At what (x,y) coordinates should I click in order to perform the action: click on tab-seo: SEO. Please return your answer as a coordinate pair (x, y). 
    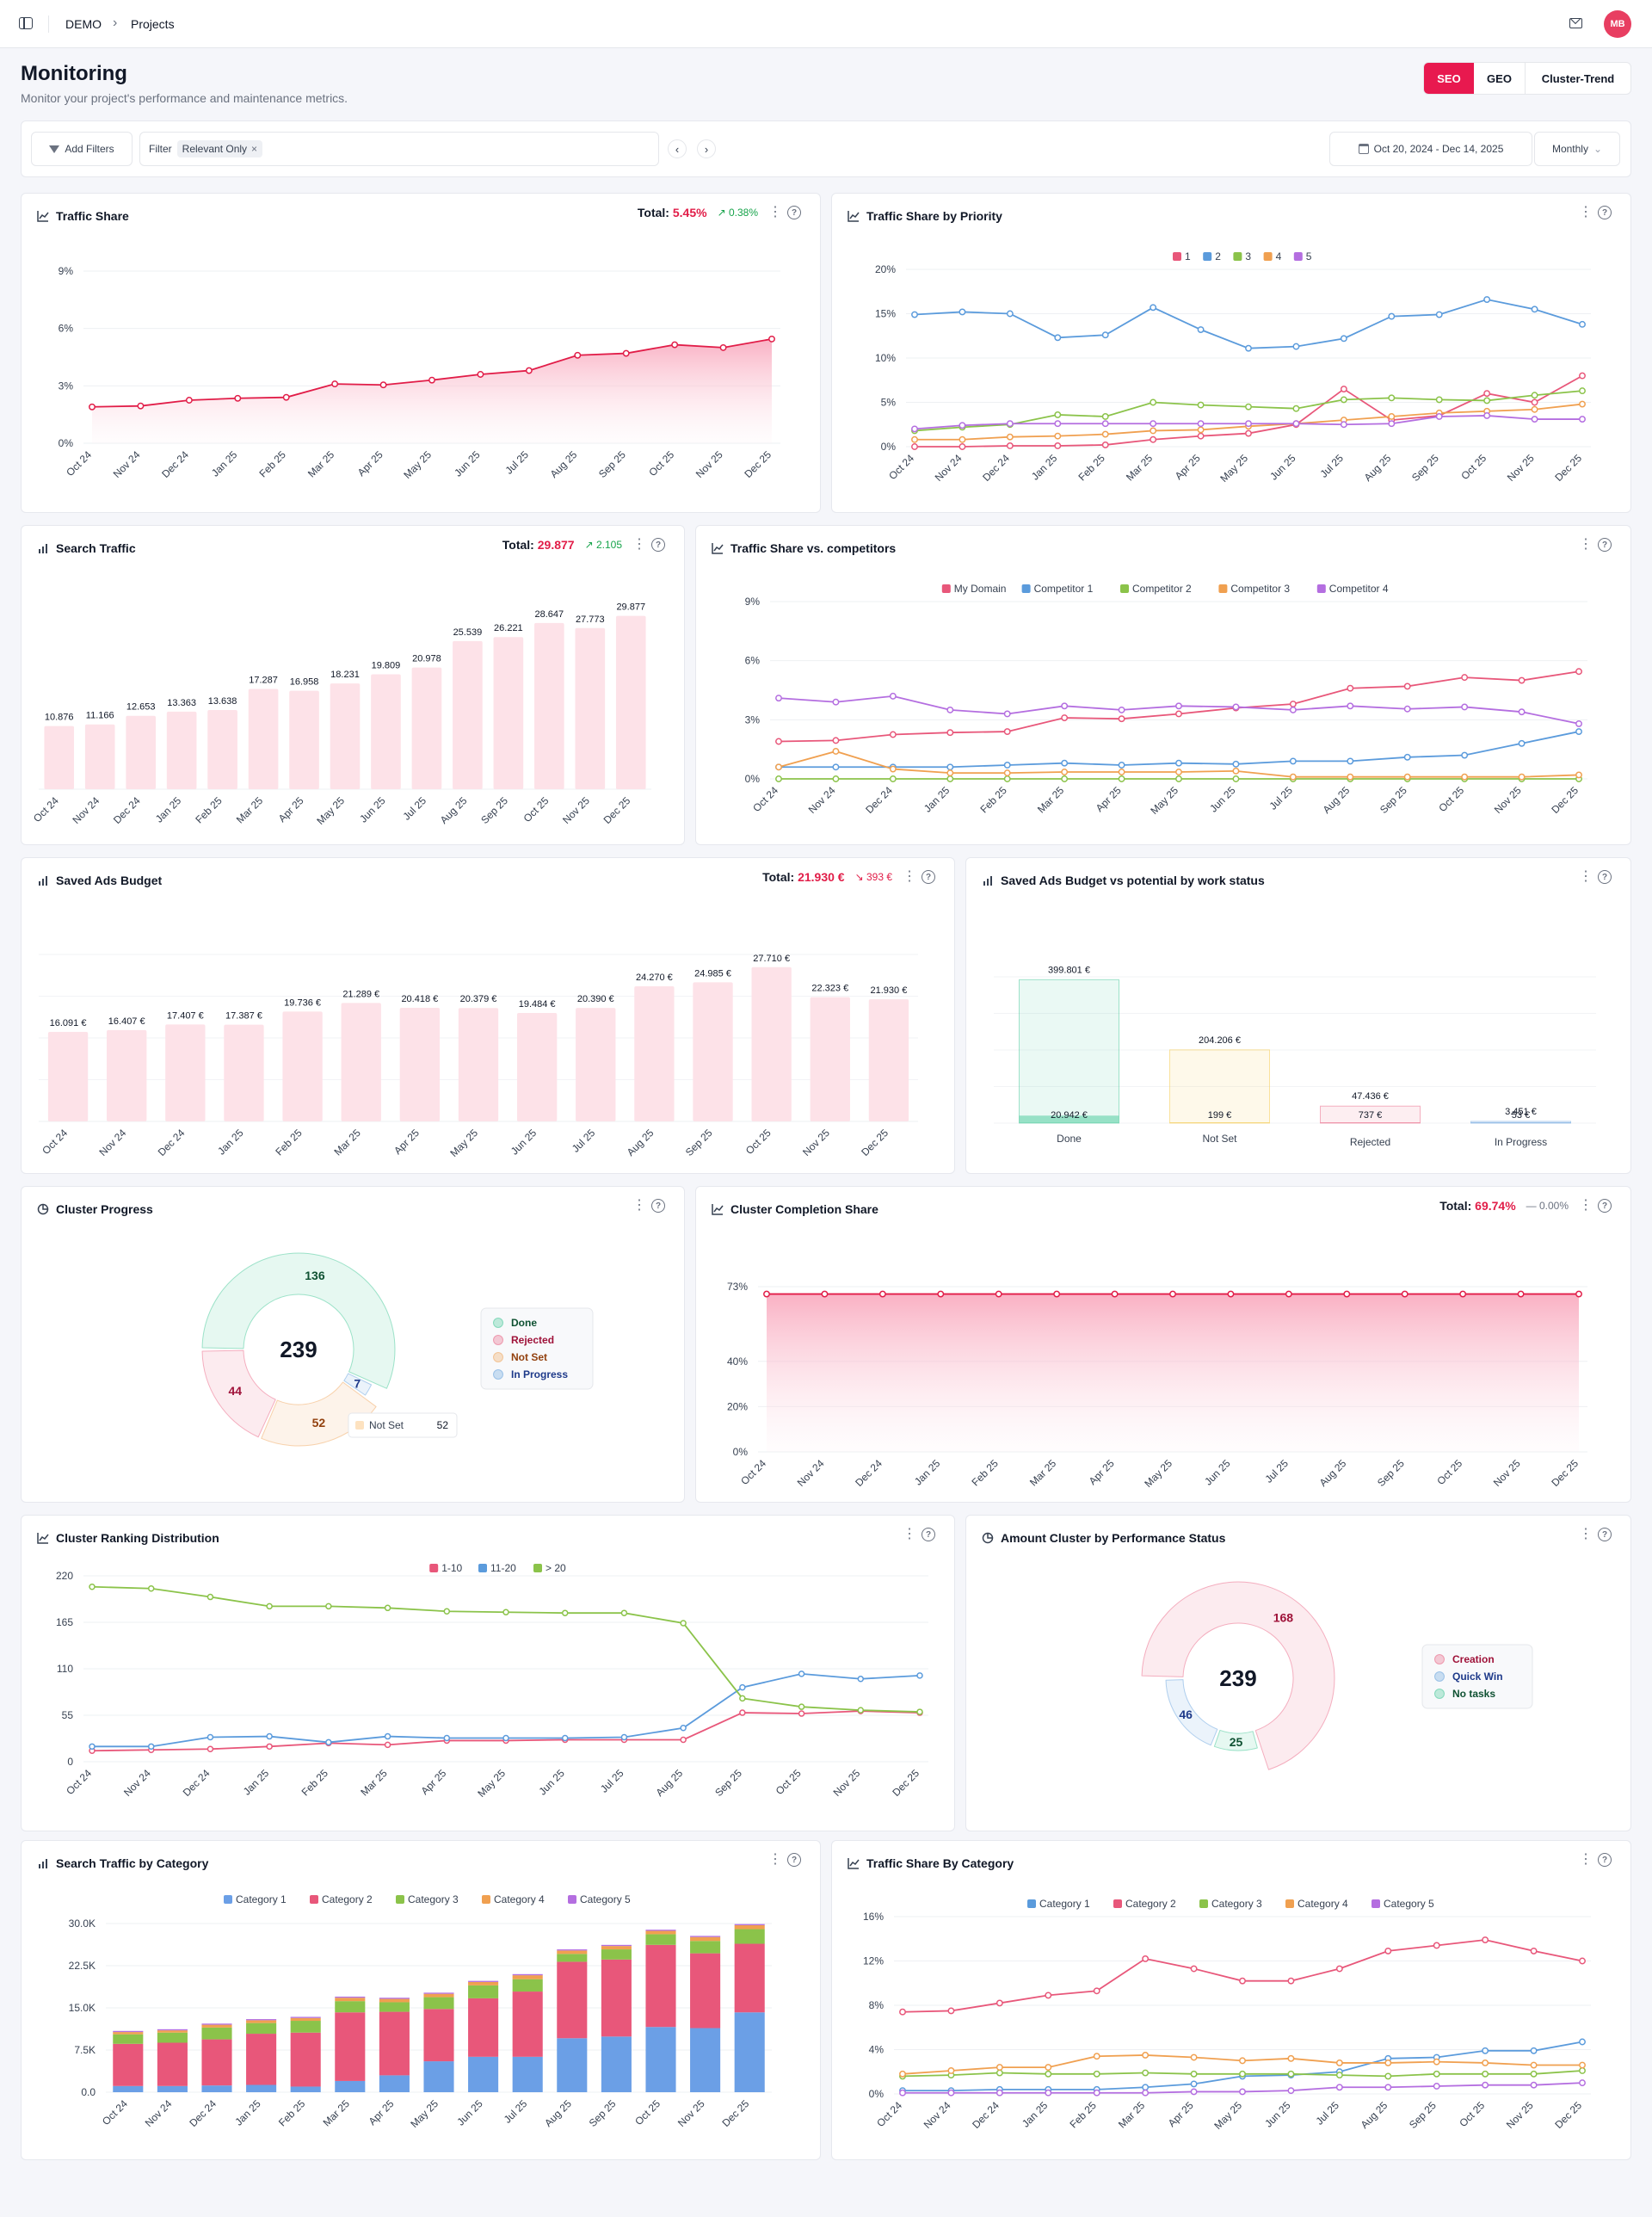
    Looking at the image, I should click on (1449, 78).